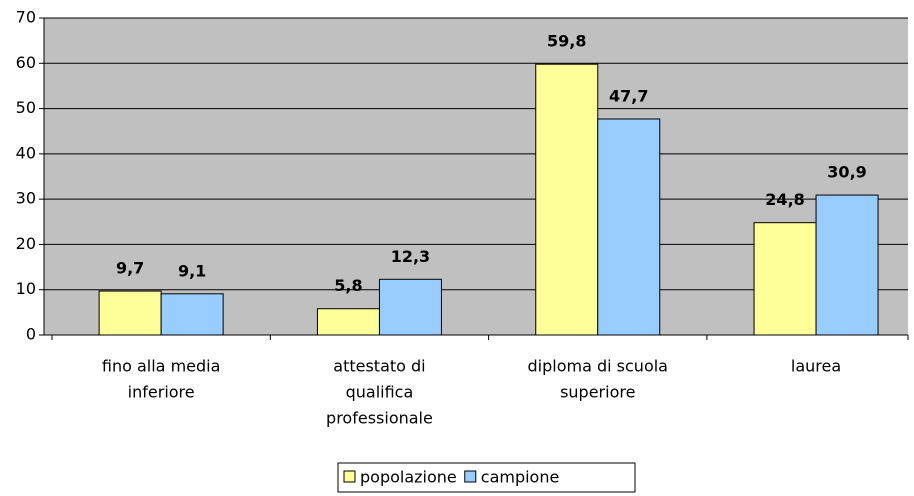  What do you see at coordinates (598, 366) in the screenshot?
I see `x-tick-label: diploma di scuola` at bounding box center [598, 366].